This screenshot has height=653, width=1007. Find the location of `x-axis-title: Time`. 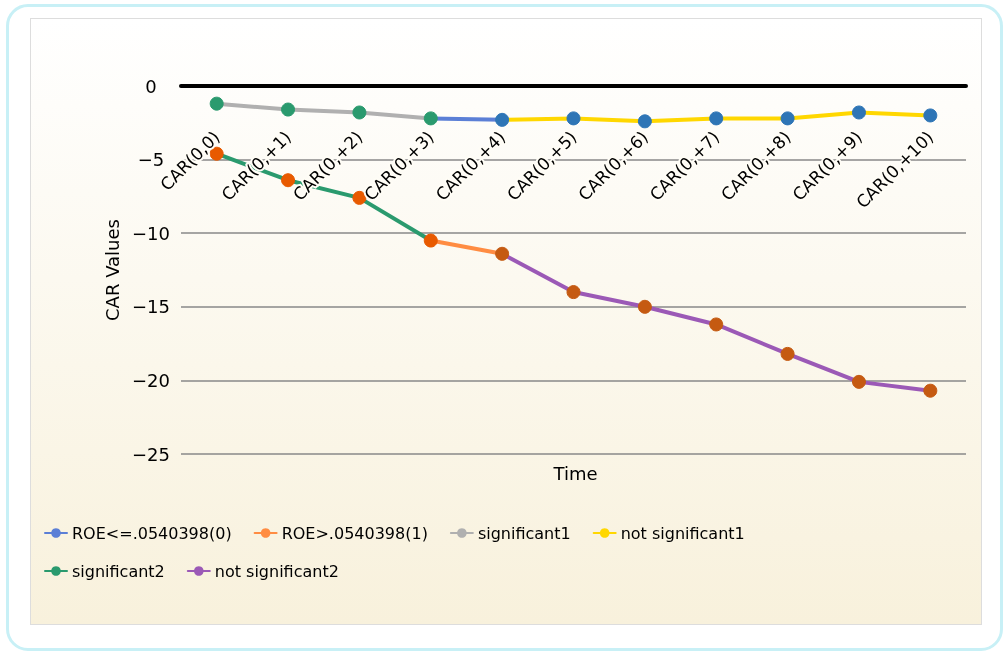

x-axis-title: Time is located at coordinates (575, 473).